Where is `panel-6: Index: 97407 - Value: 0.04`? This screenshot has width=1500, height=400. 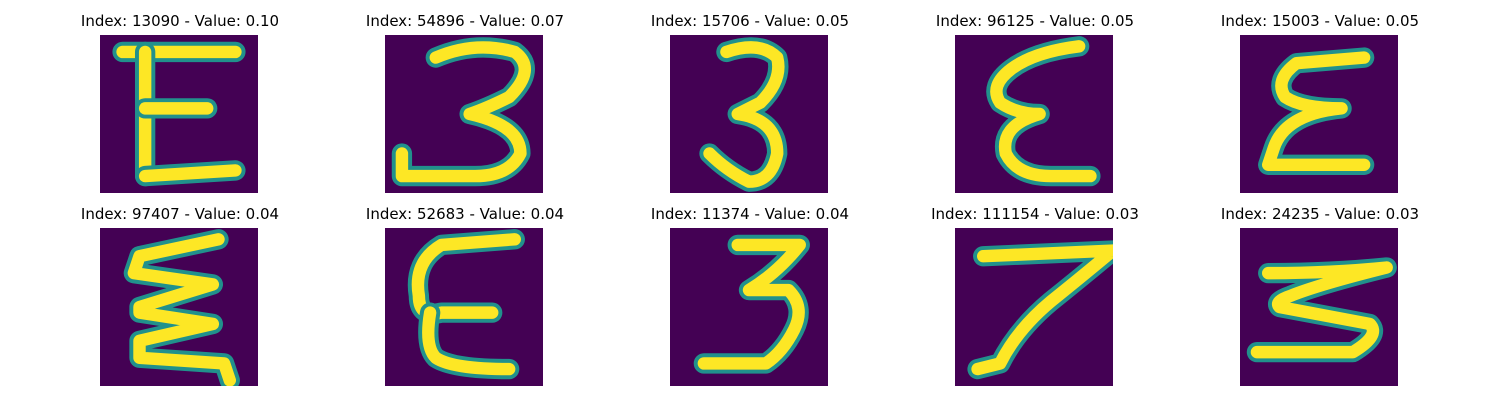
panel-6: Index: 97407 - Value: 0.04 is located at coordinates (180, 300).